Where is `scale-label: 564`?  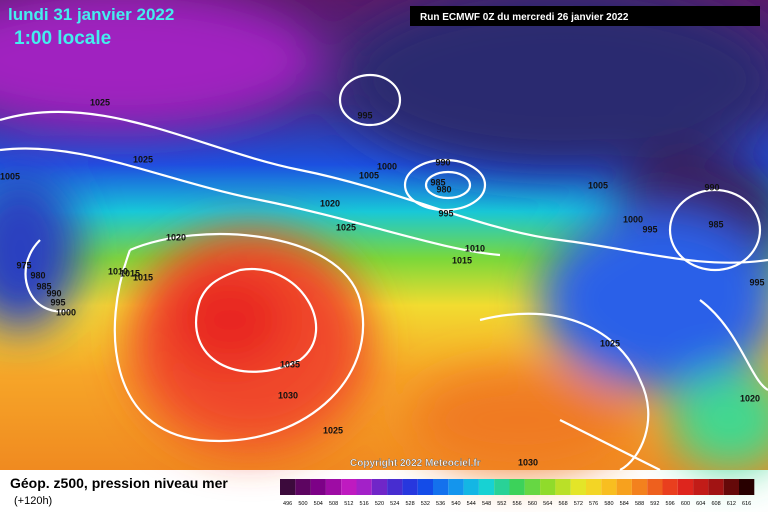 scale-label: 564 is located at coordinates (547, 504).